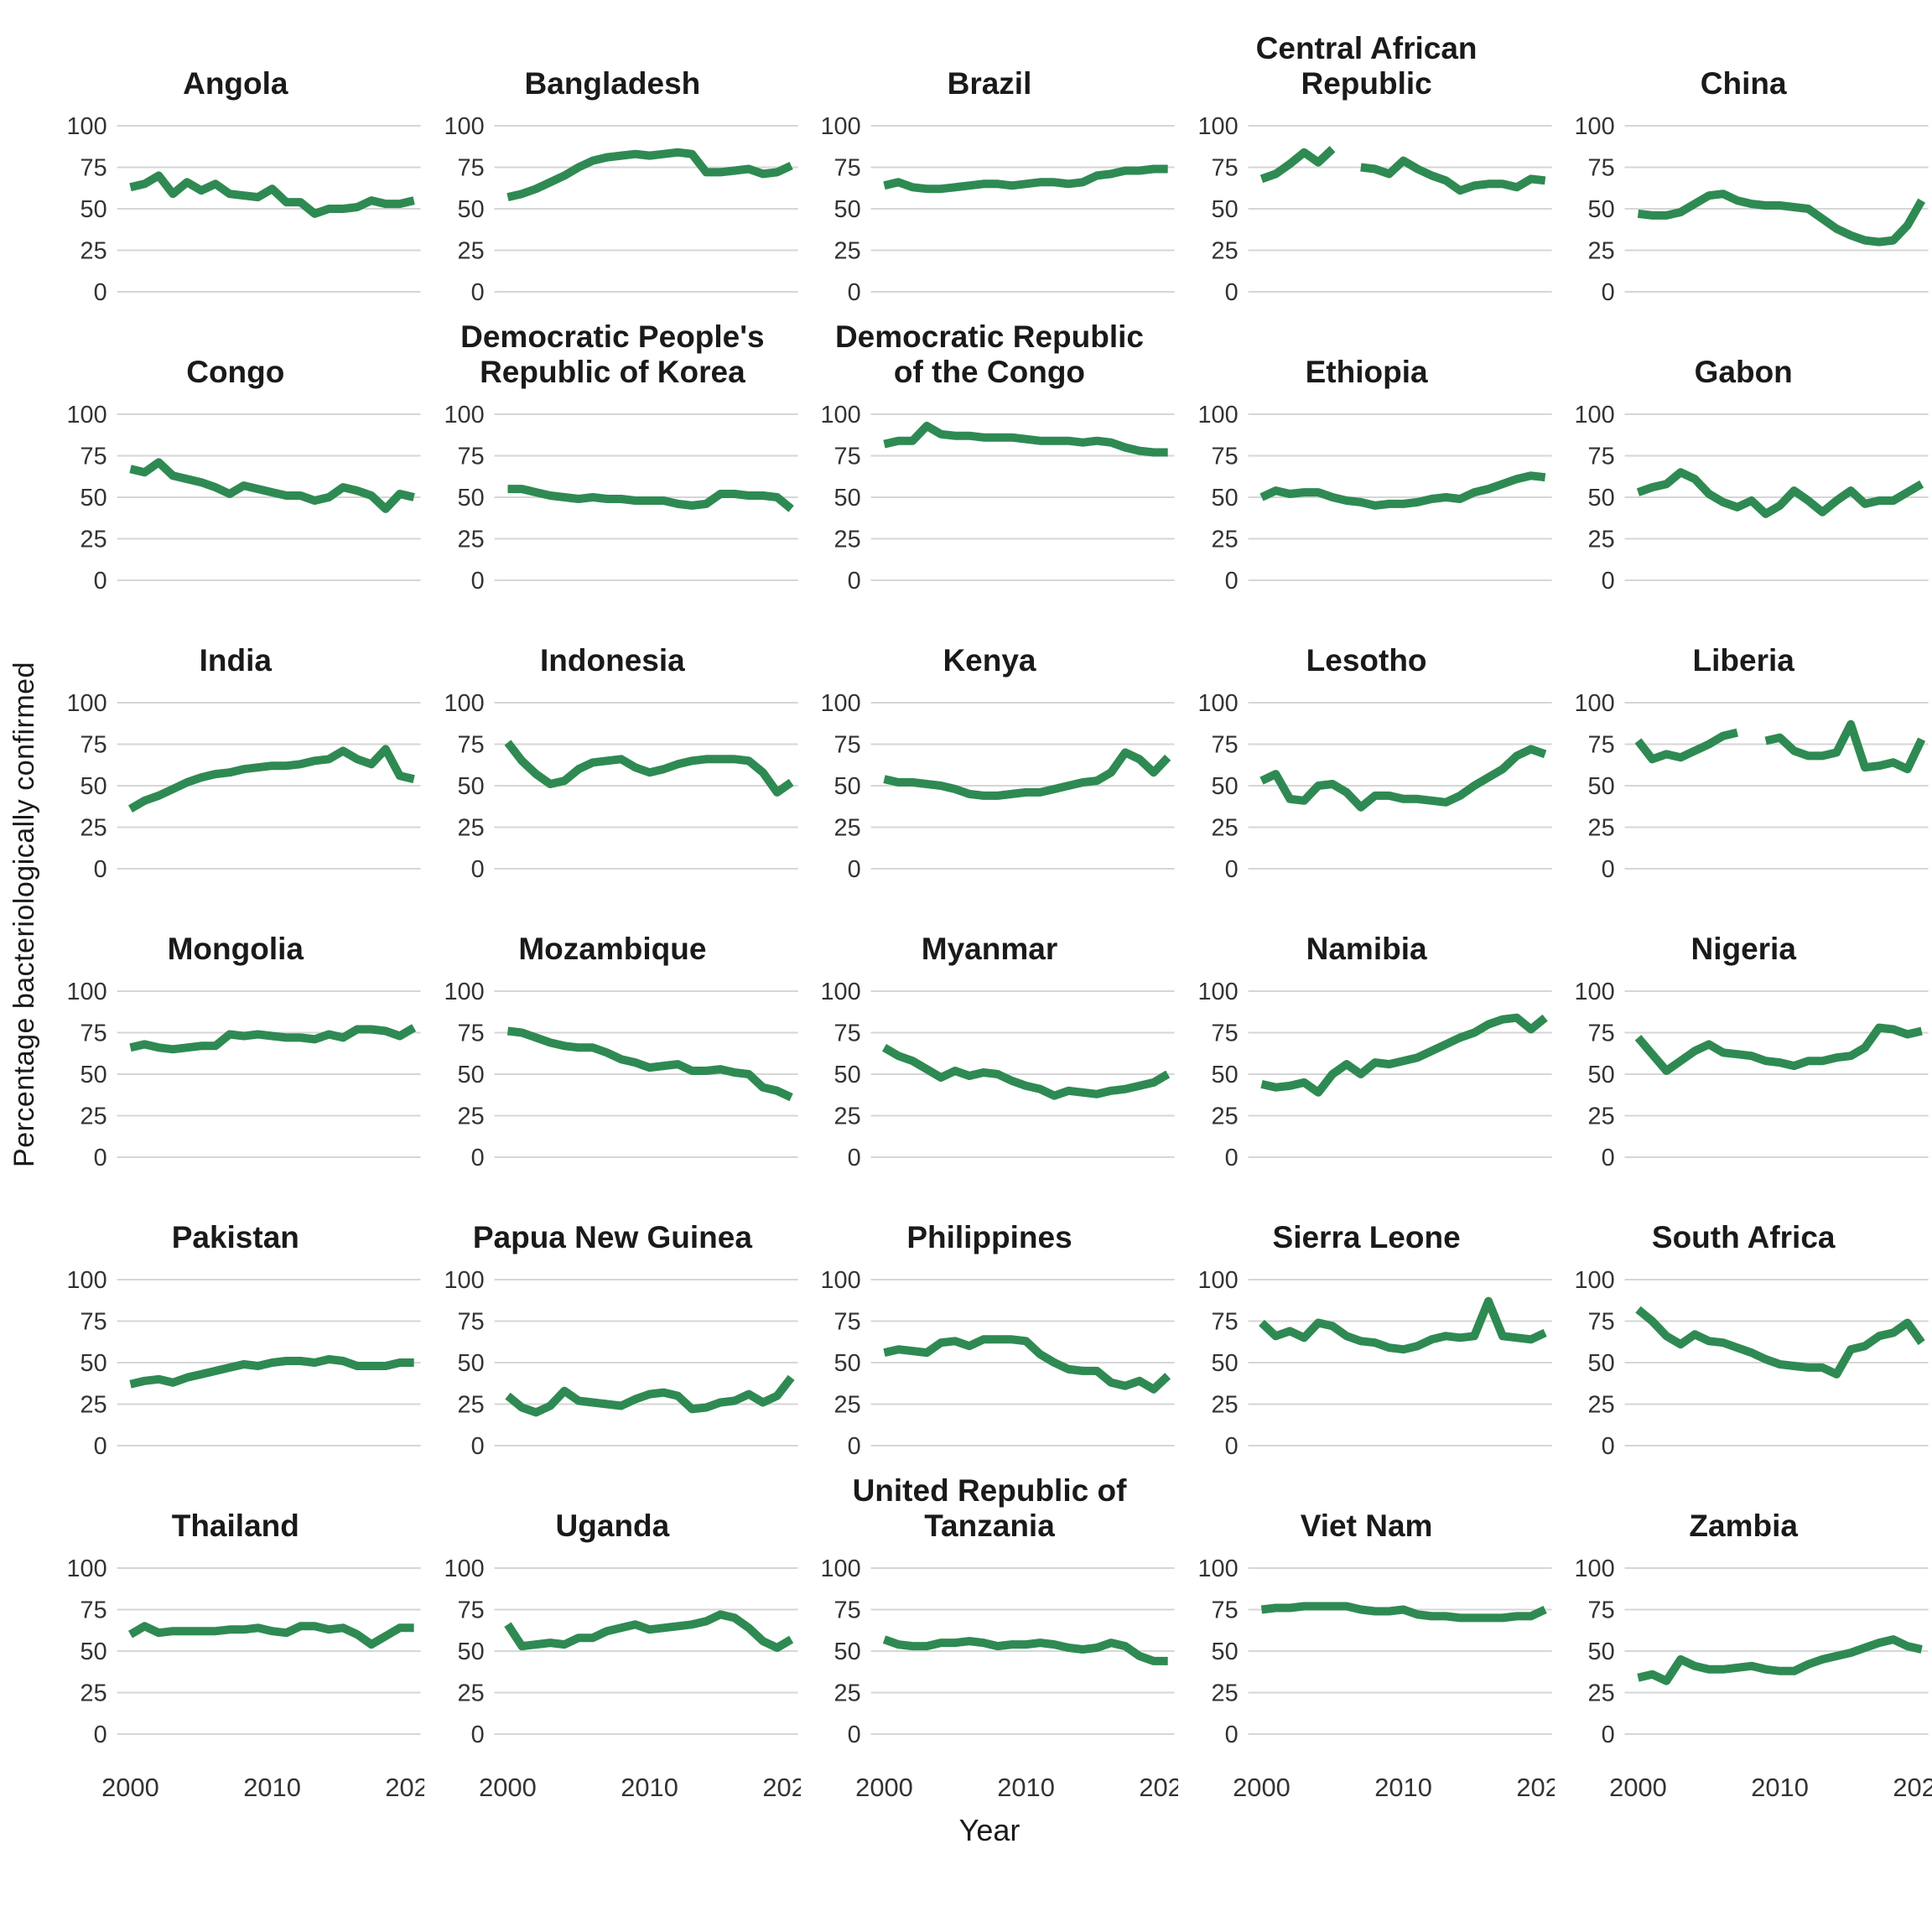 The width and height of the screenshot is (1932, 1932). Describe the element at coordinates (612, 1637) in the screenshot. I see `panel-uganda: Uganda 0 25 50 75 100 2000 2010 2020` at that location.